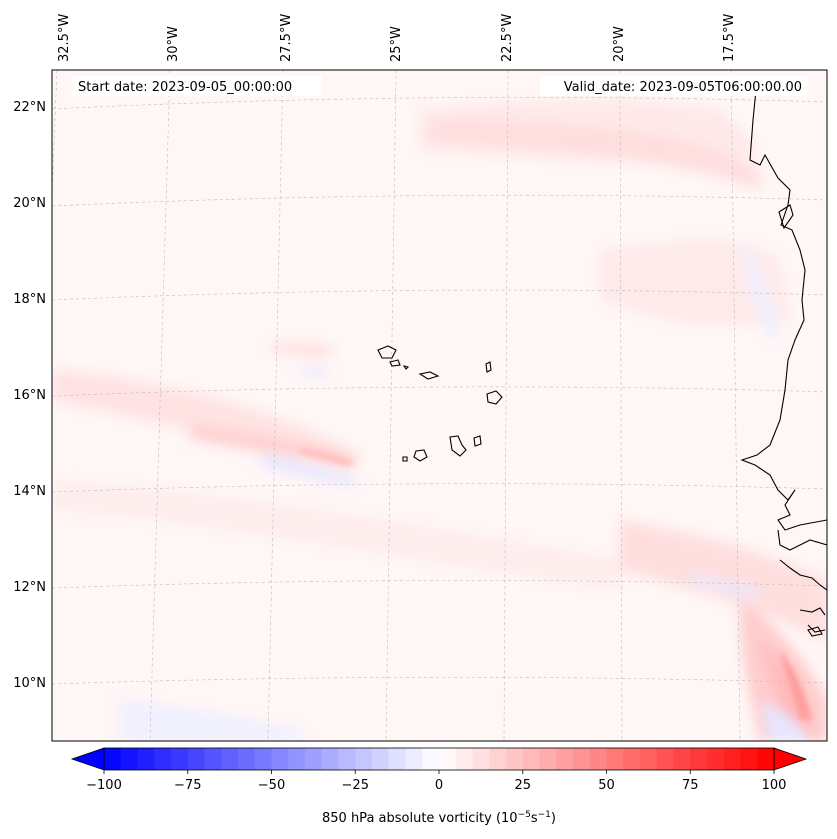  Describe the element at coordinates (64, 38) in the screenshot. I see `lon-label: 32.5°W` at that location.